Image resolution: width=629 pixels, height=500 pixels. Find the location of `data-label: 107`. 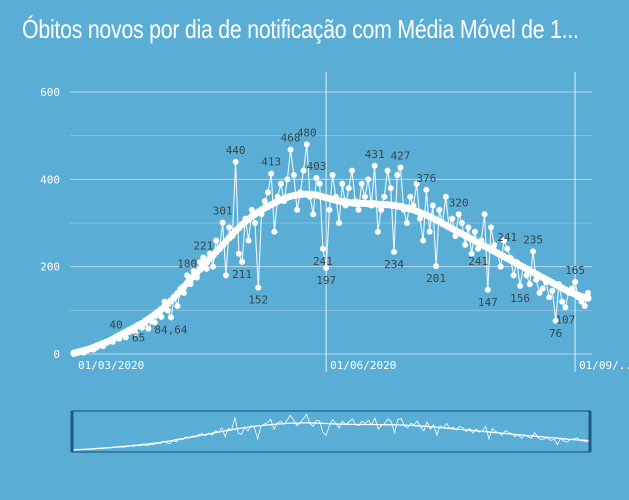

data-label: 107 is located at coordinates (565, 319).